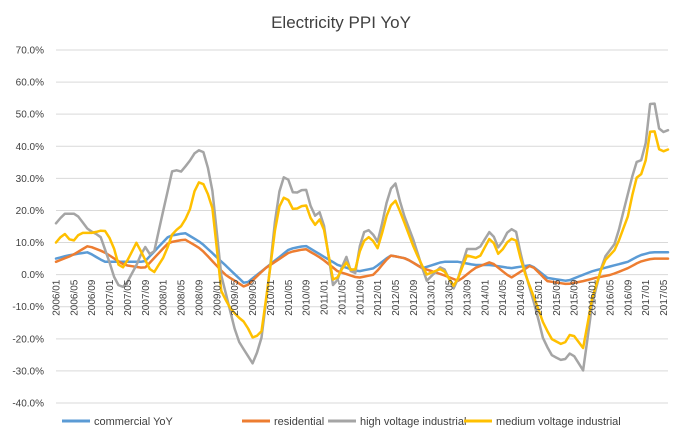 The width and height of the screenshot is (682, 448). Describe the element at coordinates (664, 297) in the screenshot. I see `x-tick-label: 2017/05` at that location.